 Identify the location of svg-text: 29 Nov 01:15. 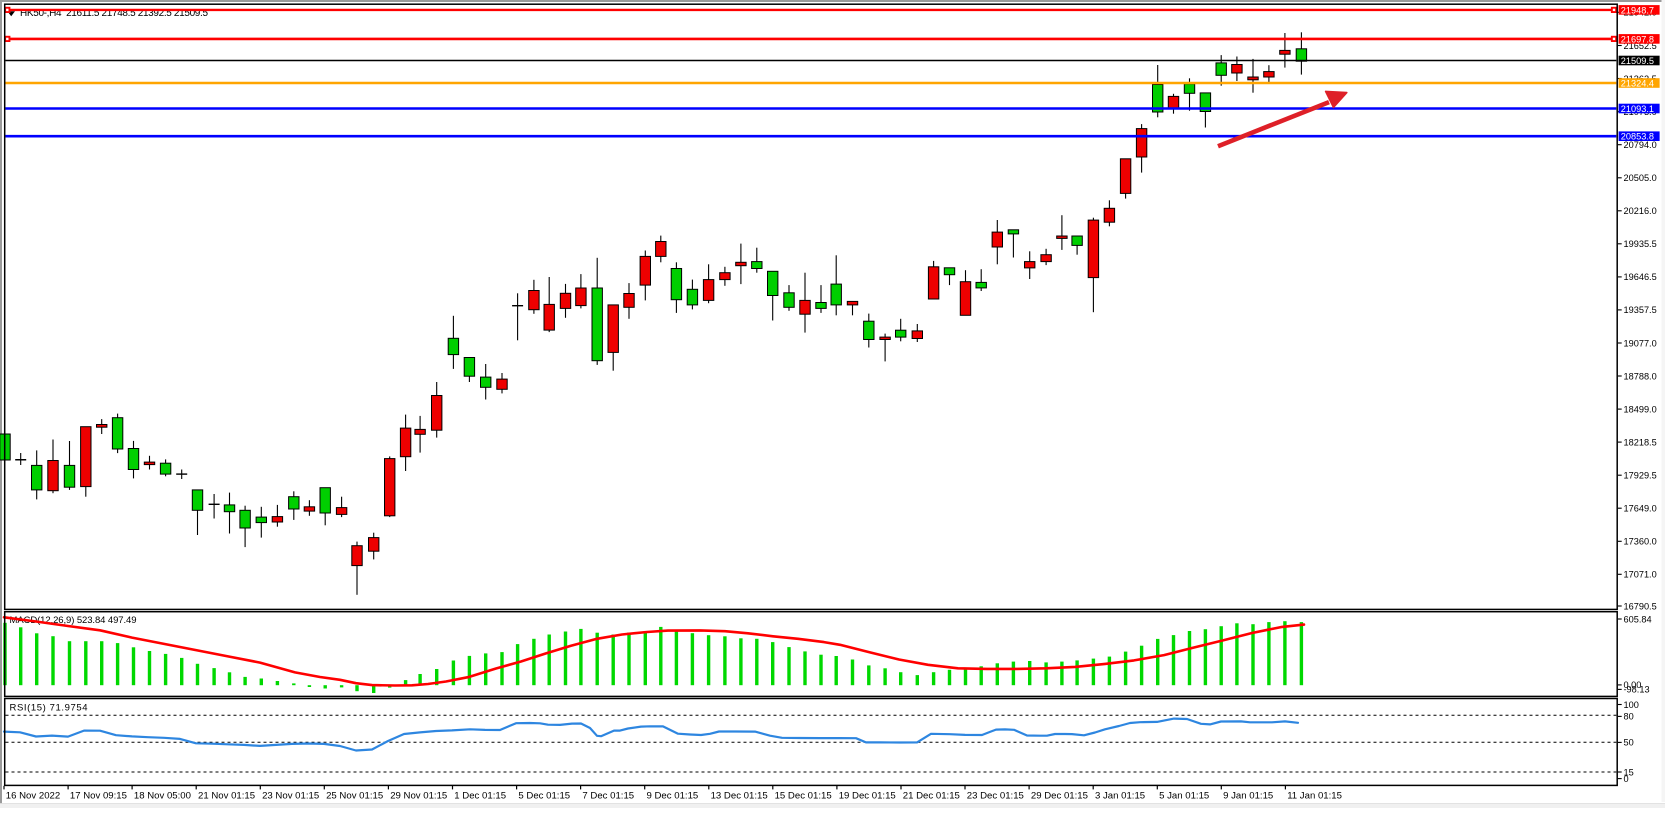
(418, 795).